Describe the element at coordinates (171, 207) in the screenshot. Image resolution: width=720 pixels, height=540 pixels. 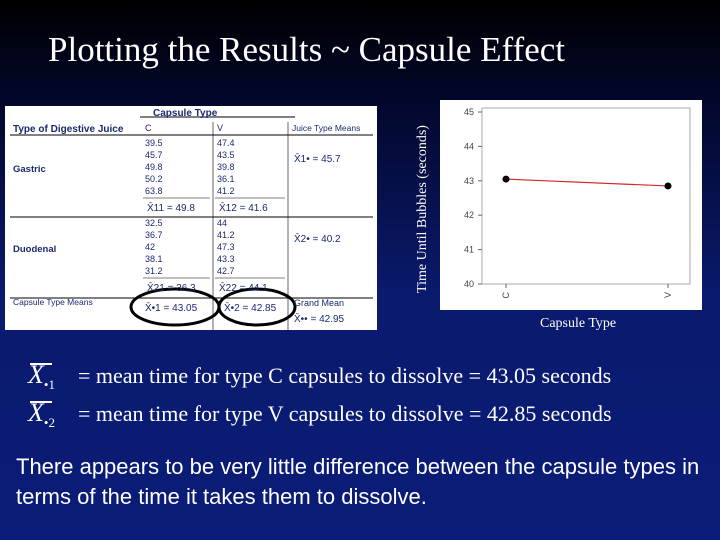
I see `gastric-cell-mean-c: X̄11 = 49.8` at that location.